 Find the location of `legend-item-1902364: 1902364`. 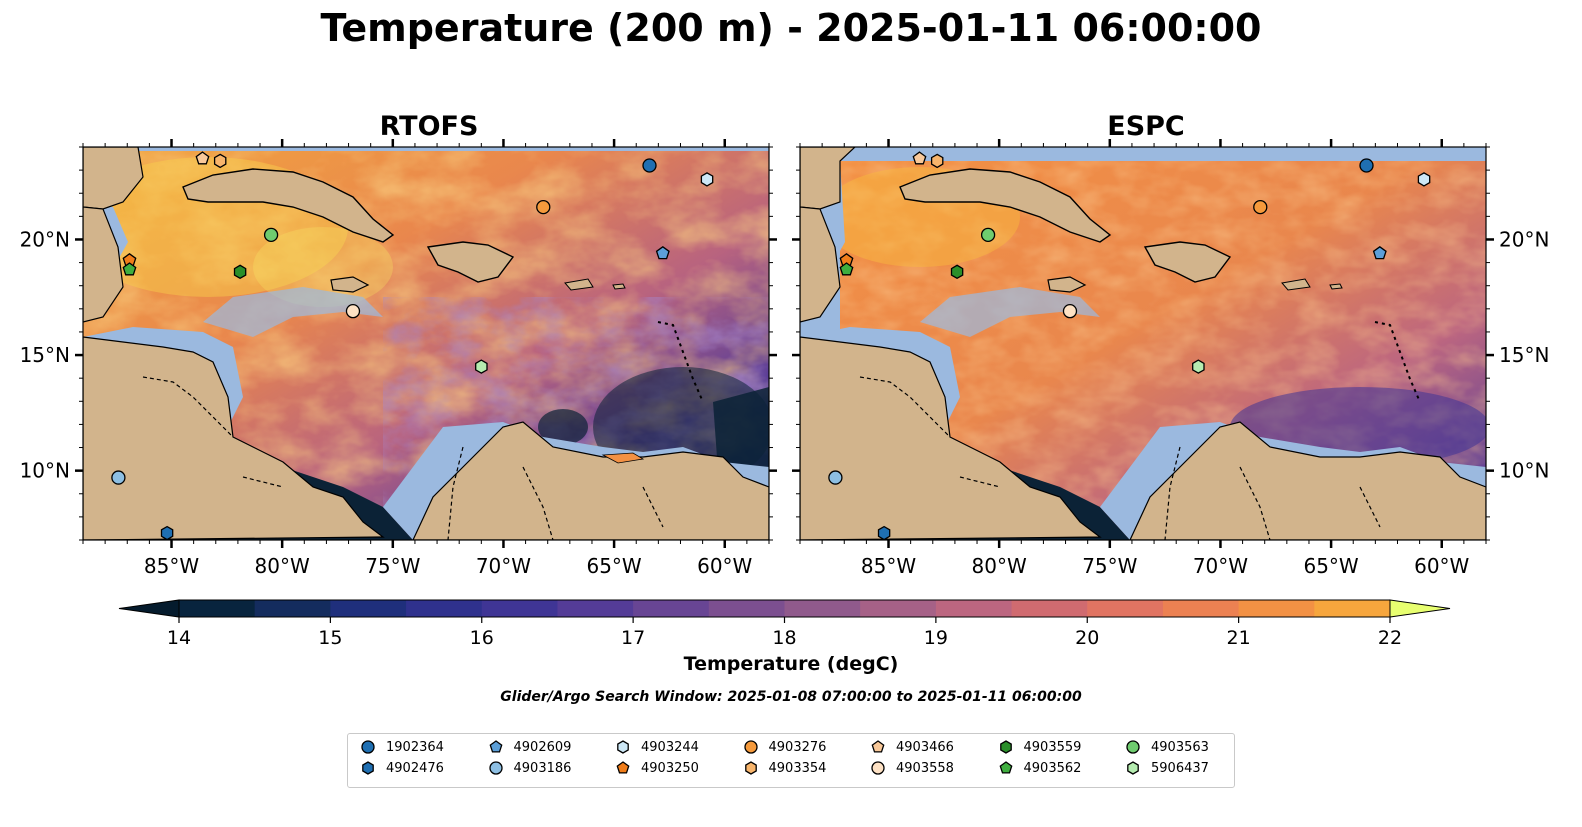

legend-item-1902364: 1902364 is located at coordinates (402, 747).